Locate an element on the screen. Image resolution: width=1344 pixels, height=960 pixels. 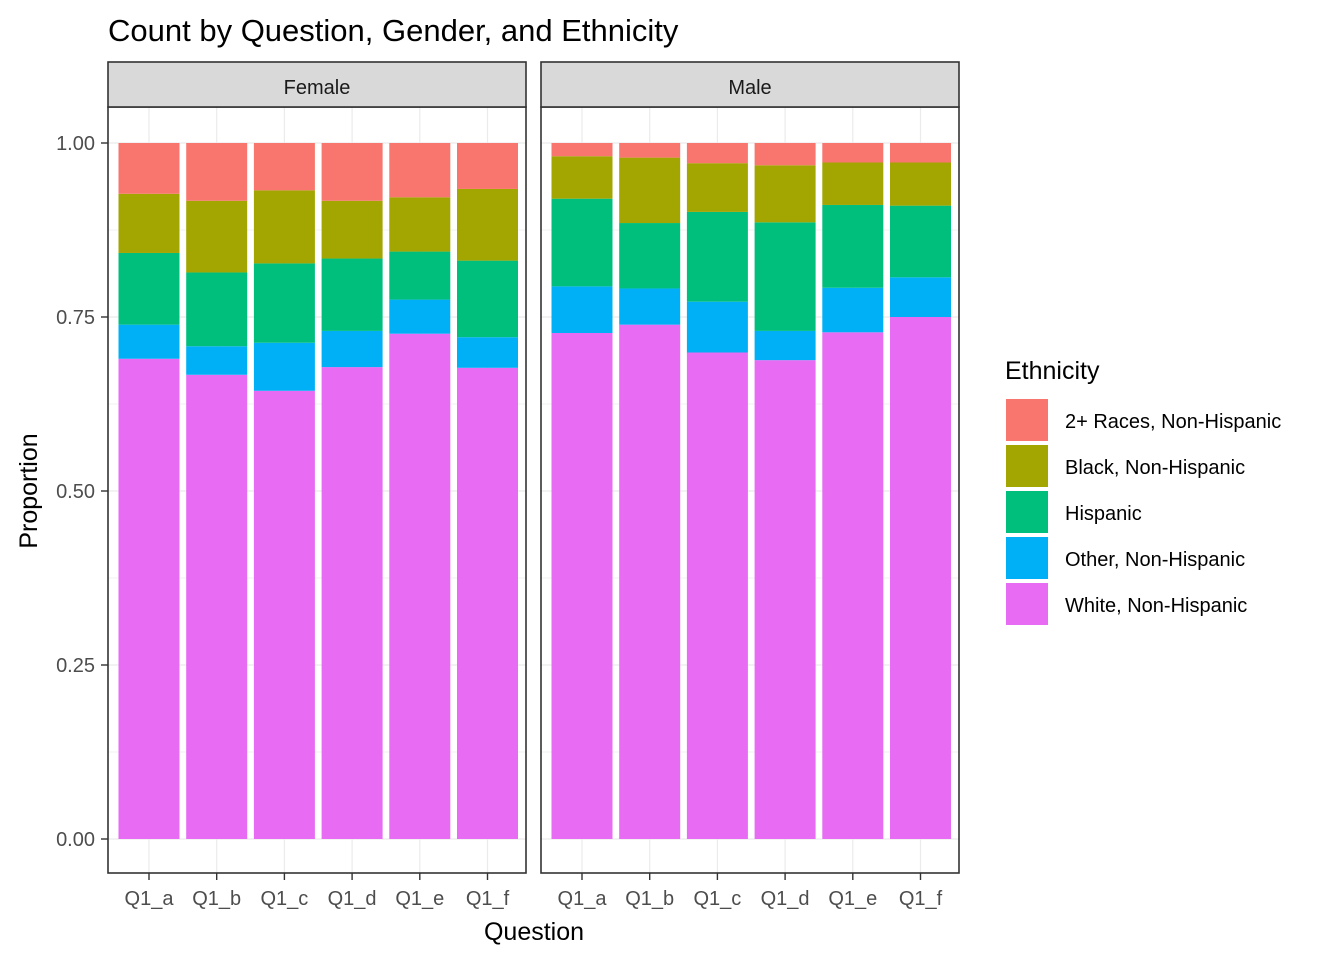
x-axis-title: Question is located at coordinates (534, 932).